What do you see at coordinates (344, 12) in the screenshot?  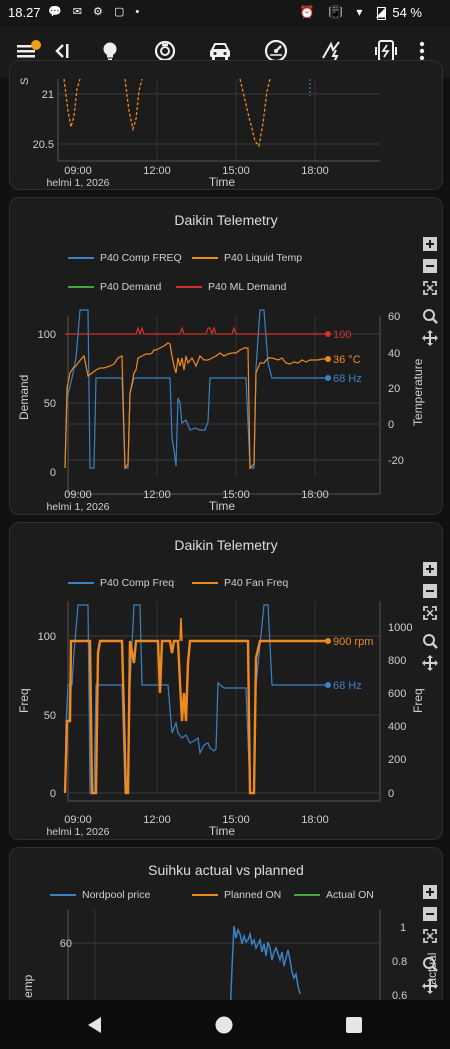 I see `status-right-icons: ⏰ 📳 ▾ ◢` at bounding box center [344, 12].